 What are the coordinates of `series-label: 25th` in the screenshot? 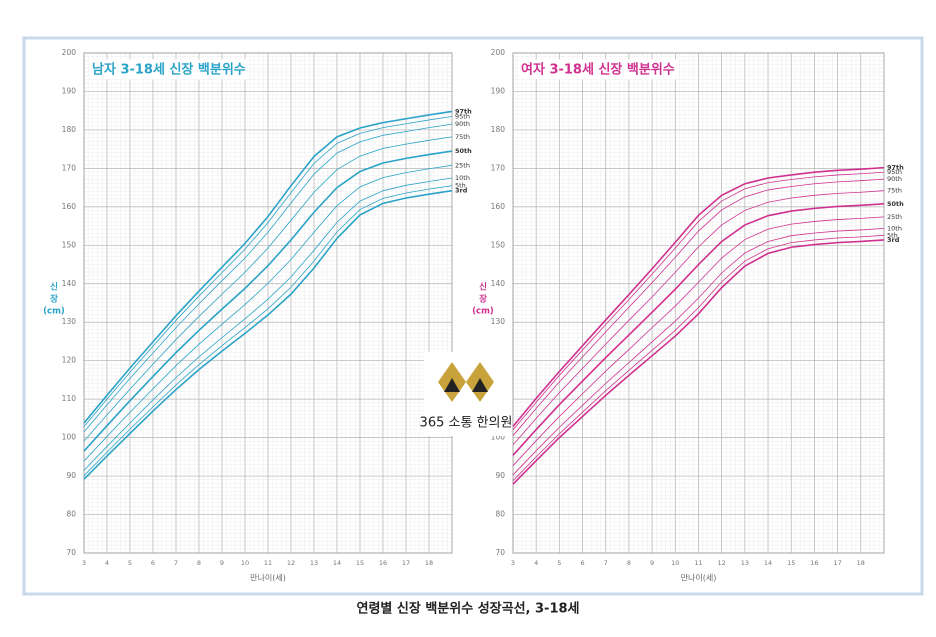 It's located at (894, 217).